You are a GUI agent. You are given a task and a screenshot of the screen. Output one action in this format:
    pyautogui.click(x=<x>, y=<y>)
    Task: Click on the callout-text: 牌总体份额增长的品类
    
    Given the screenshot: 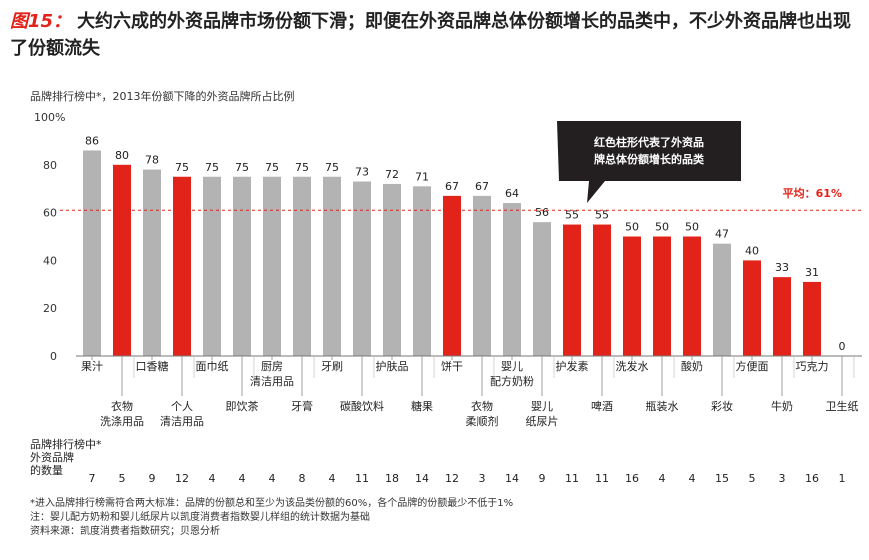 What is the action you would take?
    pyautogui.click(x=649, y=159)
    